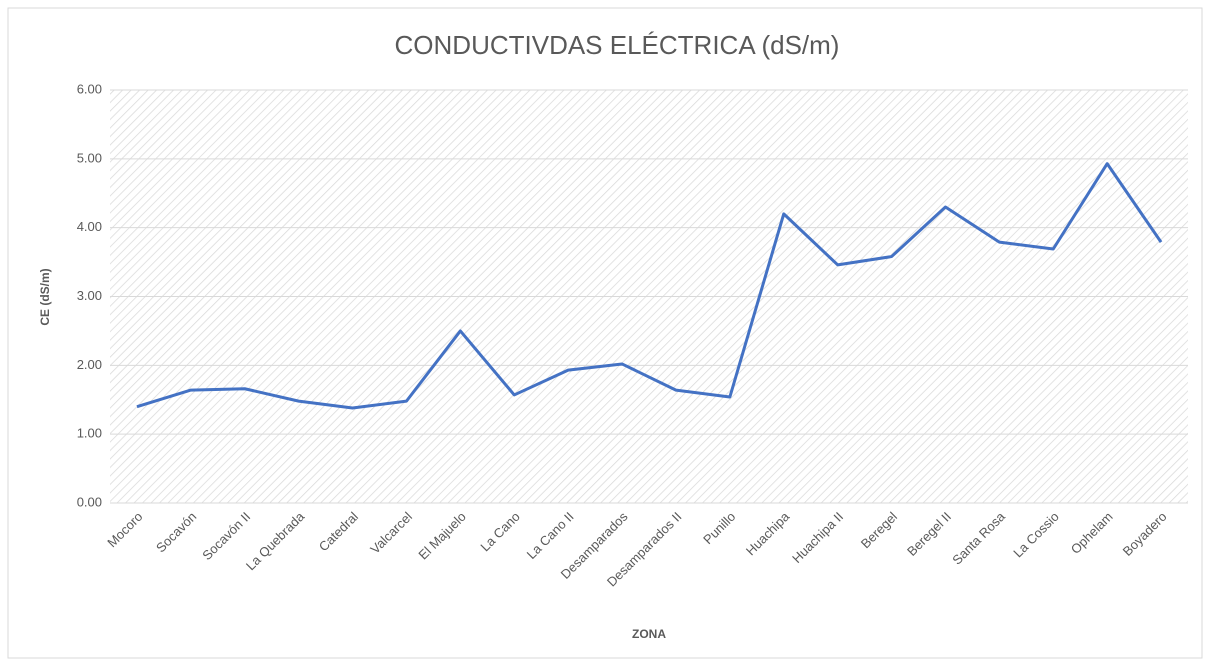 This screenshot has width=1210, height=669. What do you see at coordinates (649, 634) in the screenshot?
I see `x-axis-title: ZONA` at bounding box center [649, 634].